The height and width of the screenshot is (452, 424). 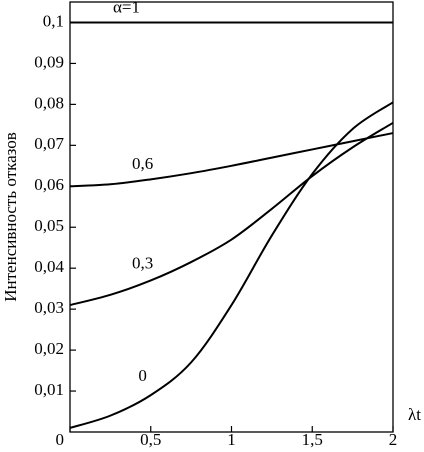 What do you see at coordinates (49, 348) in the screenshot?
I see `y-tick-label: 0,02` at bounding box center [49, 348].